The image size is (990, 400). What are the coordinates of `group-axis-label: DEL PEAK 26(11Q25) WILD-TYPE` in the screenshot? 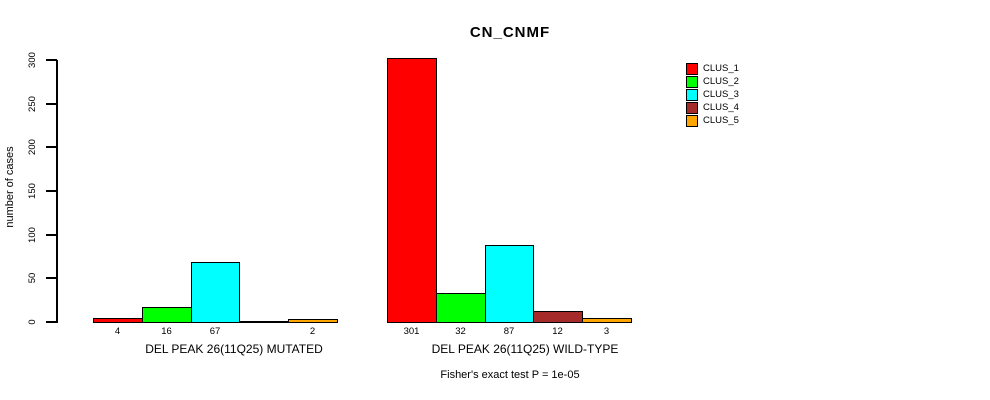 It's located at (525, 349).